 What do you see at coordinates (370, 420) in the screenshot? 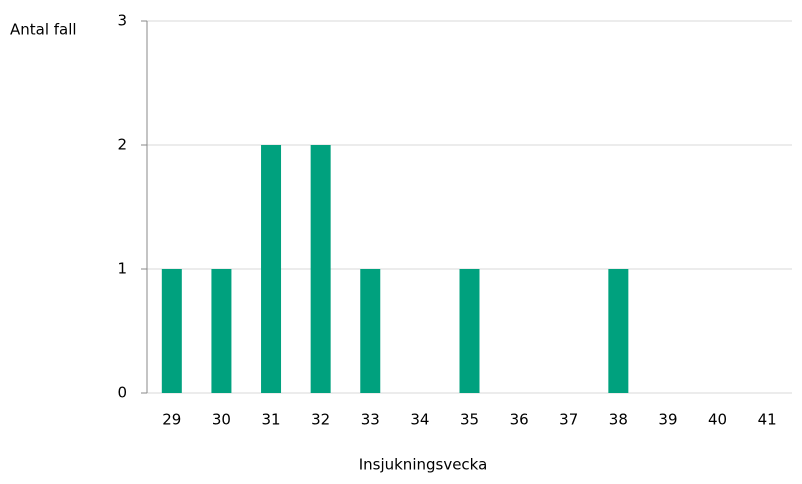
I see `x-tick-label: 33` at bounding box center [370, 420].